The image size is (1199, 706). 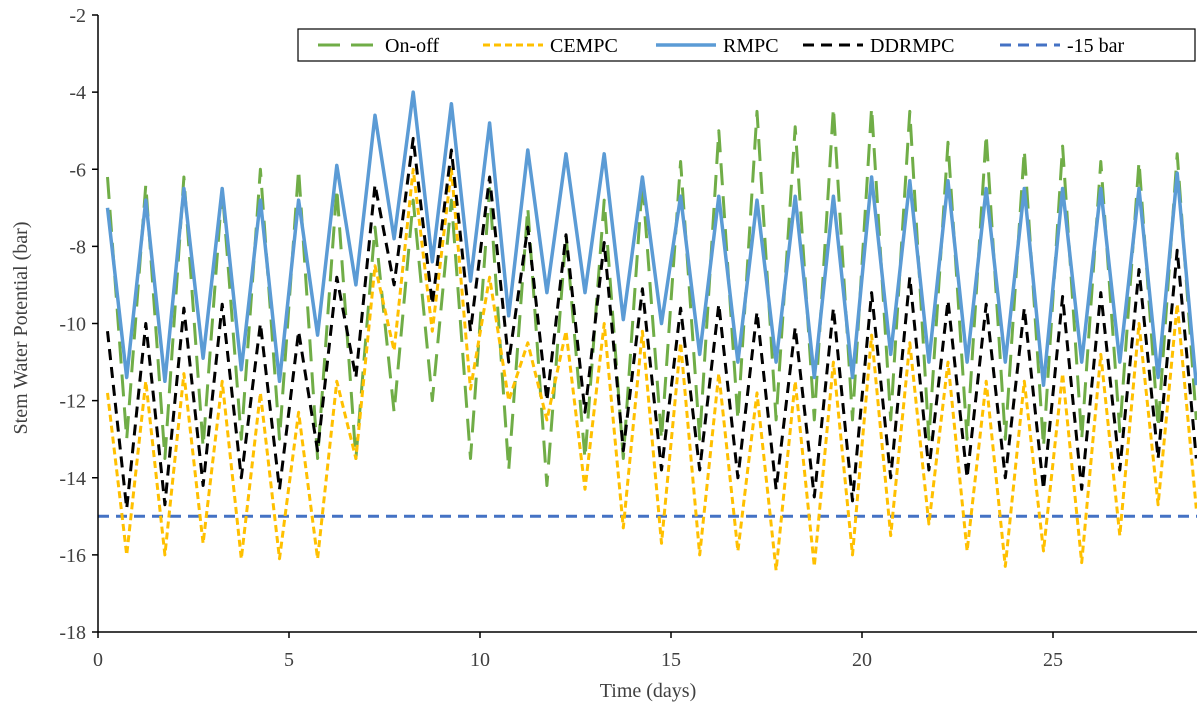 What do you see at coordinates (412, 46) in the screenshot?
I see `legend-label: On-off` at bounding box center [412, 46].